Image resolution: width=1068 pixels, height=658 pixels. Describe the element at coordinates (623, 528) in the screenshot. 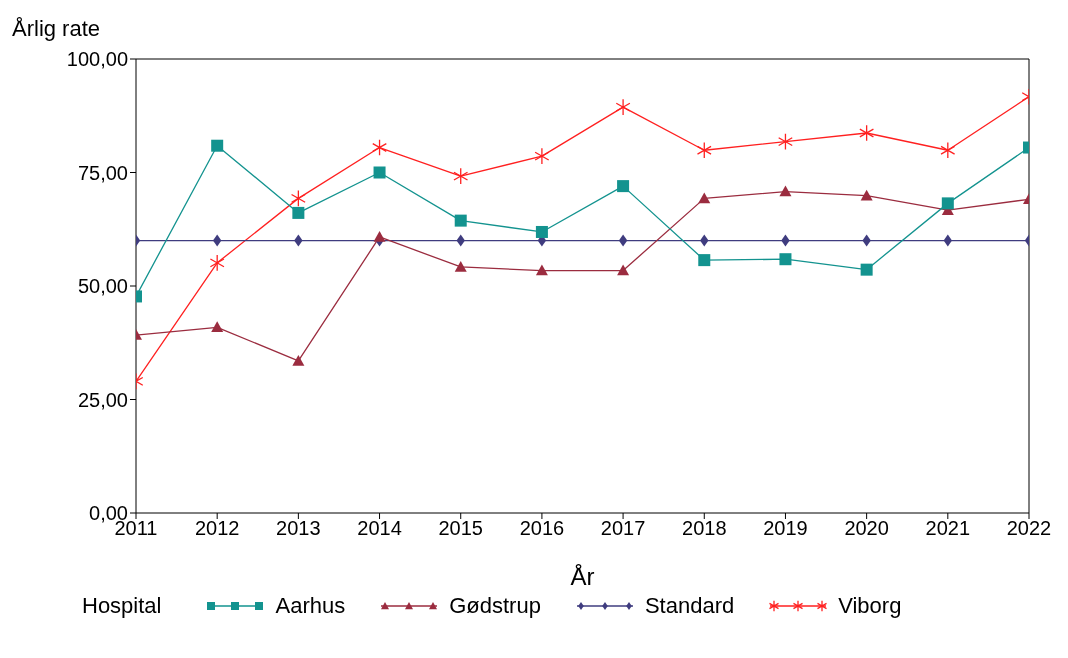

I see `x-tick-label: 2017` at that location.